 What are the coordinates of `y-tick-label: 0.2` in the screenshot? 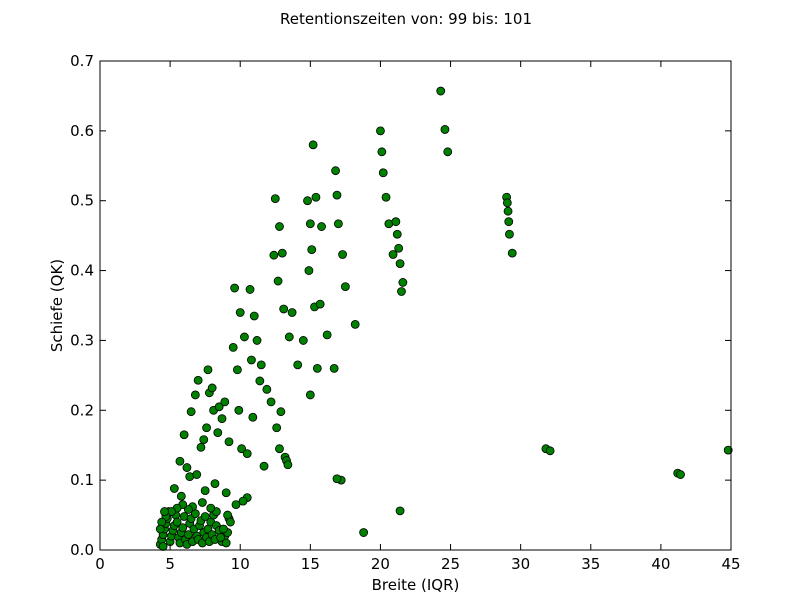 It's located at (82, 410).